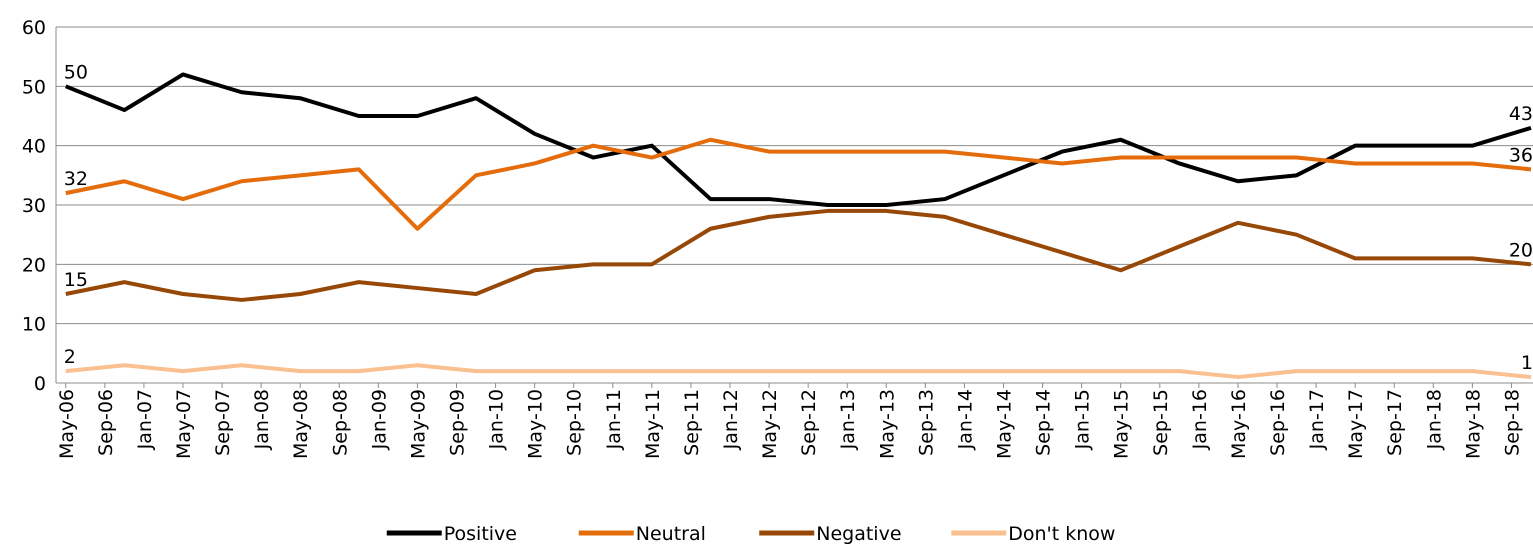 The height and width of the screenshot is (549, 1533). I want to click on x-tick-label: Jan-10, so click(497, 419).